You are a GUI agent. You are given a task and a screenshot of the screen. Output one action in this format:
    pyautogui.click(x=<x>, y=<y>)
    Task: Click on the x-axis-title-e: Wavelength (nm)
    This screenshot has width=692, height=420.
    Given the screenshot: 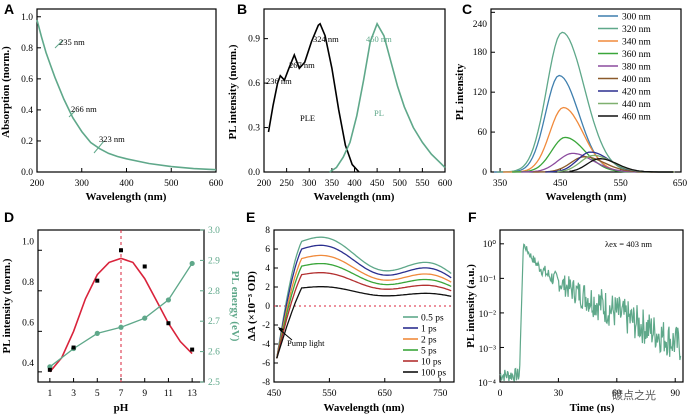 What is the action you would take?
    pyautogui.click(x=364, y=408)
    